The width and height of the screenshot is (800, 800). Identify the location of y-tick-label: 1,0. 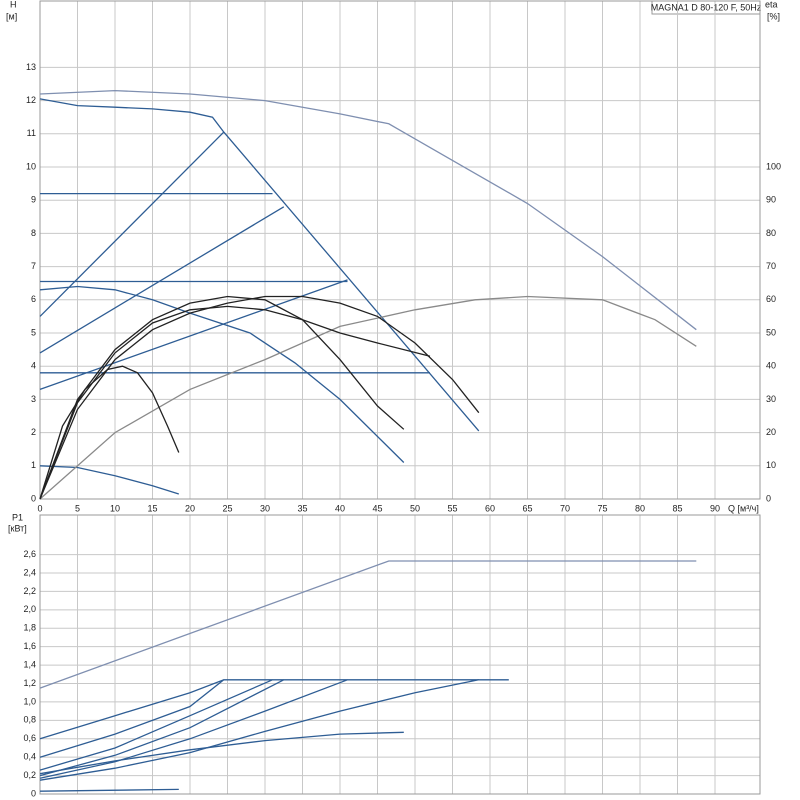
(29, 701).